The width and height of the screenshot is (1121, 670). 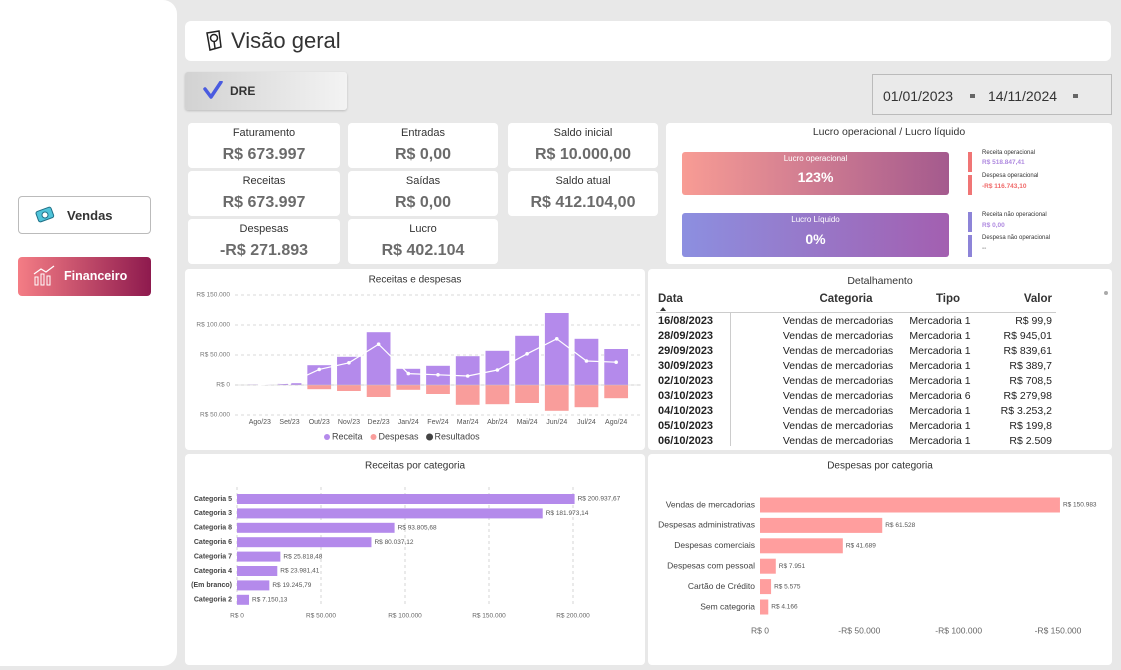 What do you see at coordinates (213, 556) in the screenshot?
I see `category-label: Categoria 7` at bounding box center [213, 556].